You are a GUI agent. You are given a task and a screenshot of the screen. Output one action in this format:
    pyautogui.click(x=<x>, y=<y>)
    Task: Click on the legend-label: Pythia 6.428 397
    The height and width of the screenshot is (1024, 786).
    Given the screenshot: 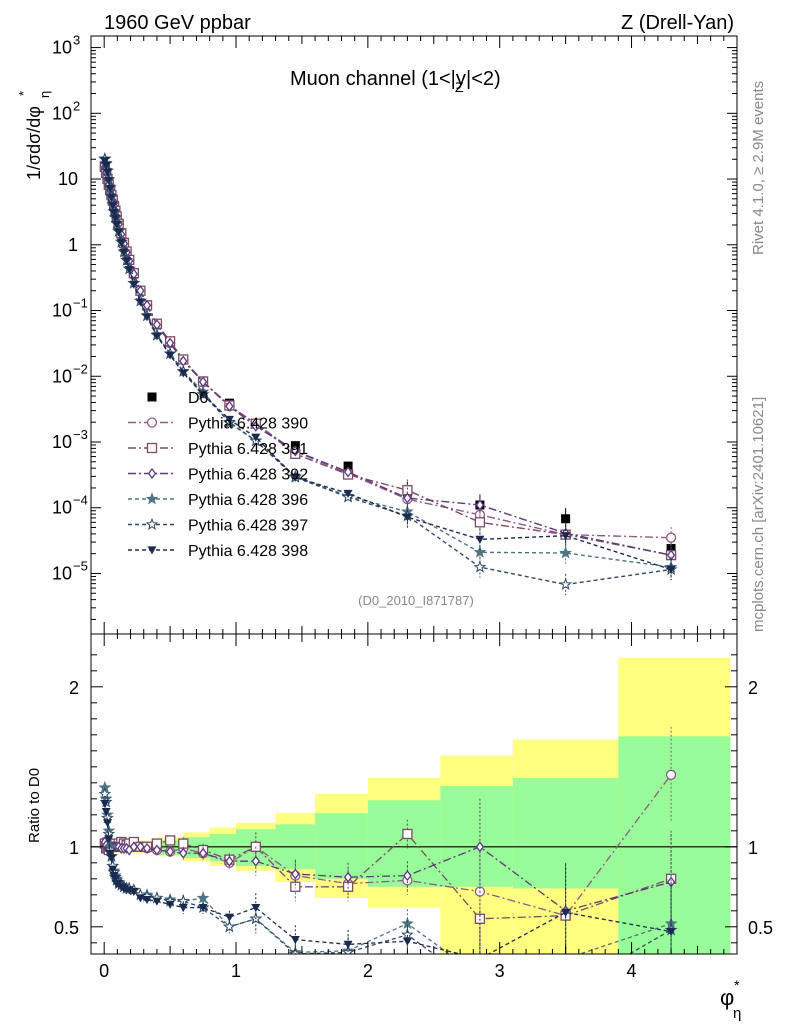 What is the action you would take?
    pyautogui.click(x=248, y=526)
    